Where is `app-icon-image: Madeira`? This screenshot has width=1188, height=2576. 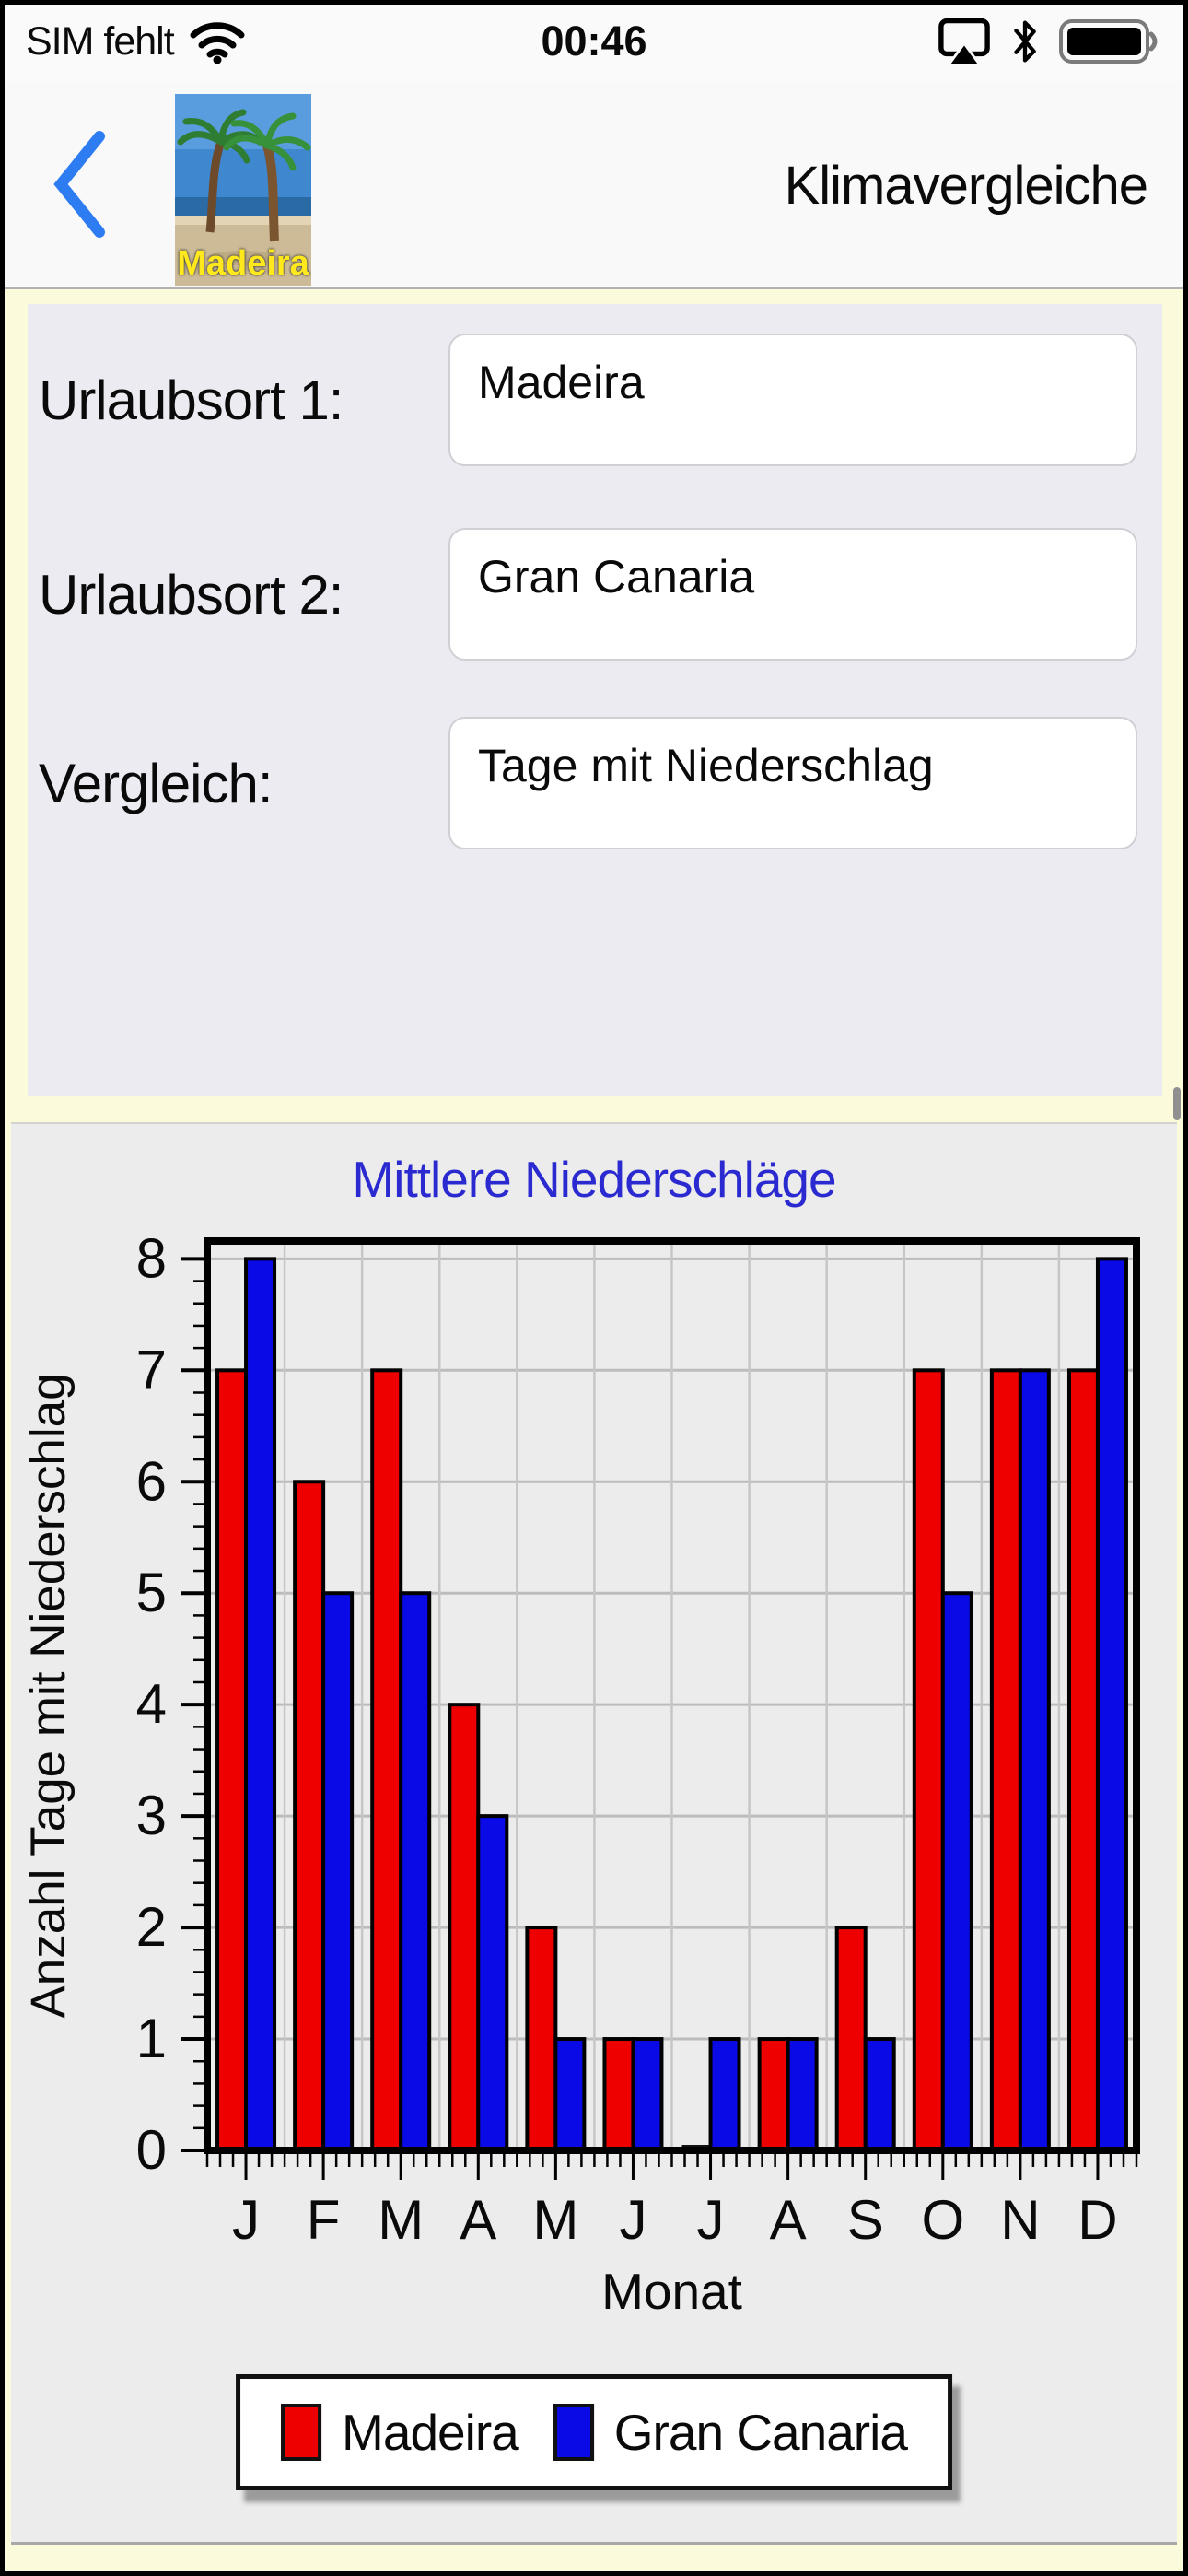 app-icon-image: Madeira is located at coordinates (243, 190).